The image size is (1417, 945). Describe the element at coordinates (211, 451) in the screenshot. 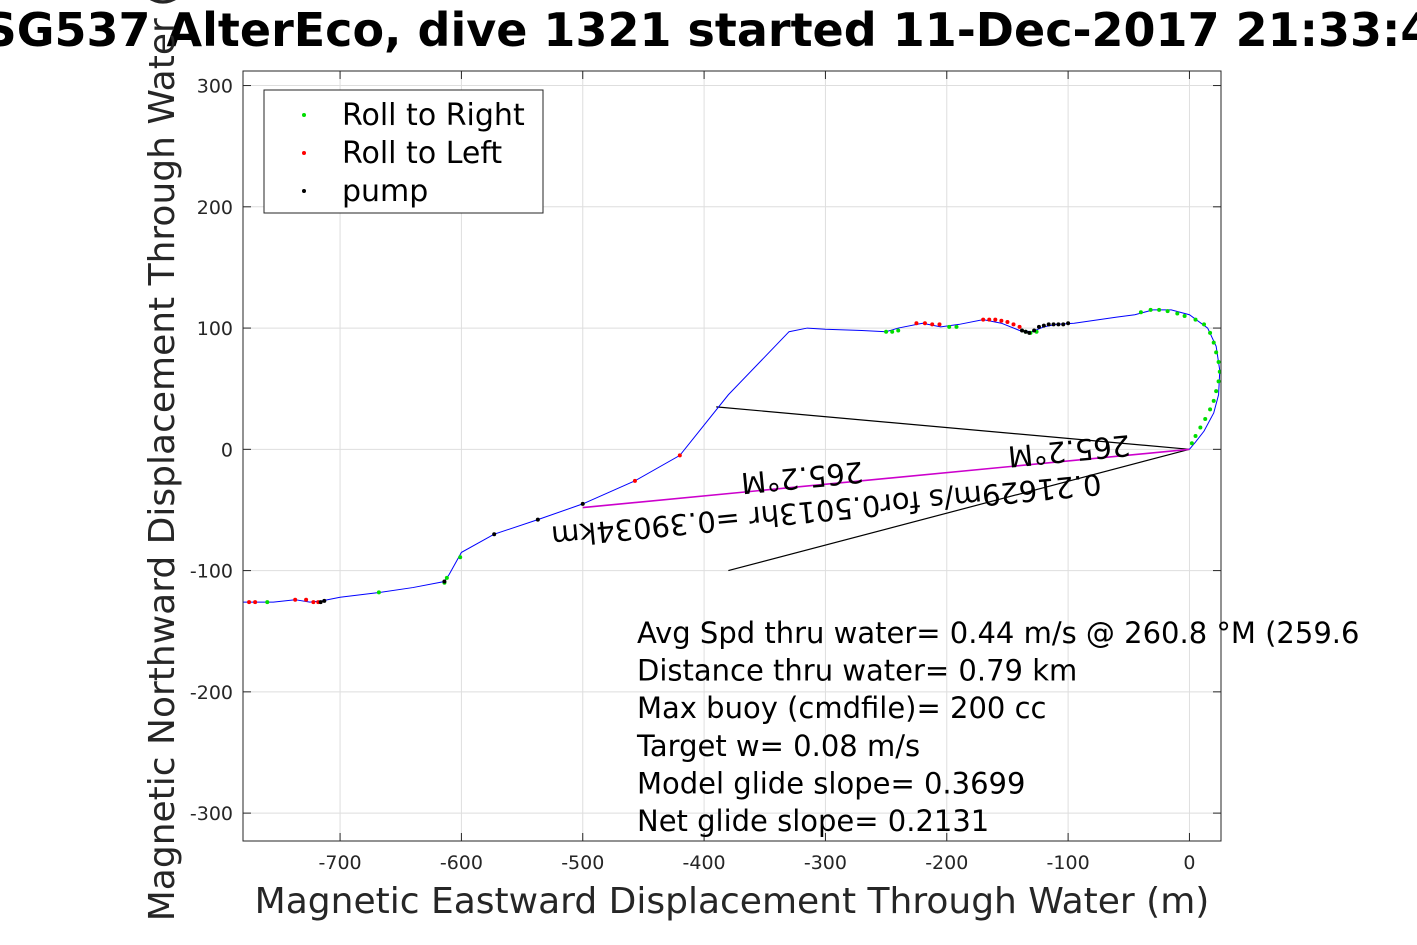

I see `y-tick-labels: -300 -200 -100 0 100 200 300` at that location.